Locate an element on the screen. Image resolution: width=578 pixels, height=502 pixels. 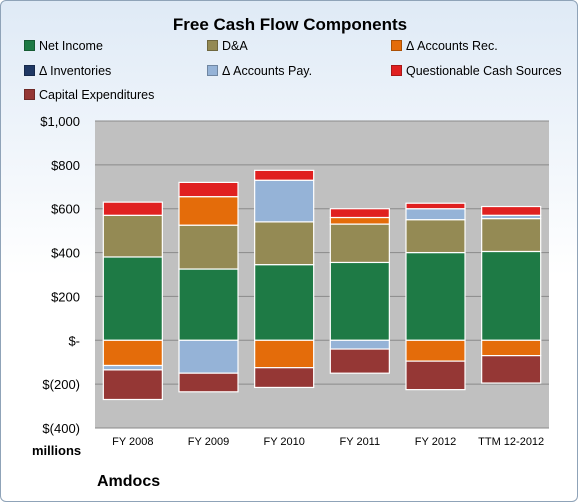
legend-swatch-capex is located at coordinates (29, 95).